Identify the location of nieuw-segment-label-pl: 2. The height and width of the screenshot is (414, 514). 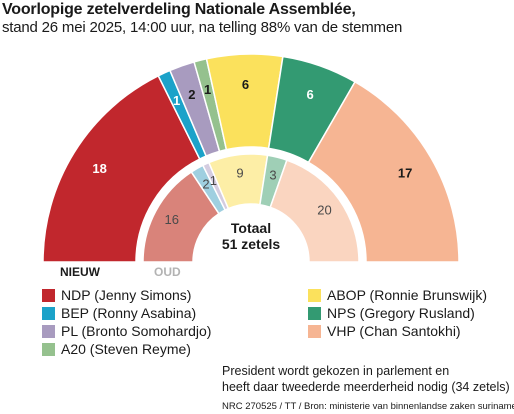
(191, 94).